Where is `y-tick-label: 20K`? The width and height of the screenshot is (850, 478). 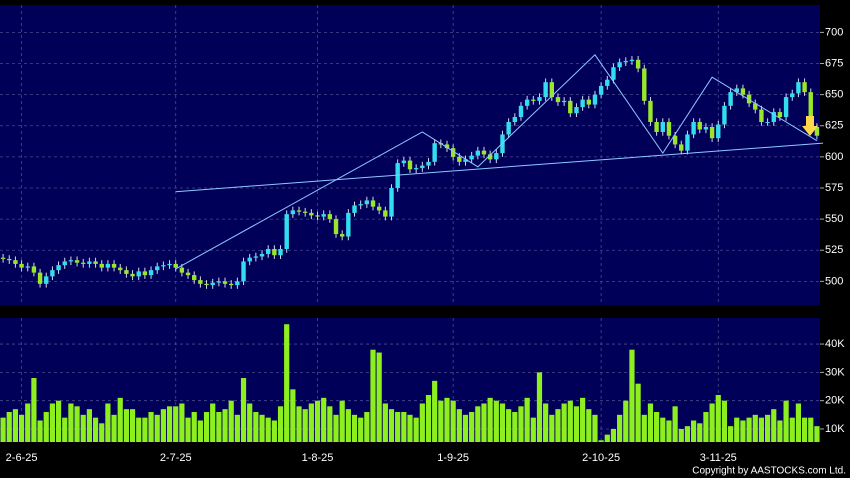 y-tick-label: 20K is located at coordinates (835, 401).